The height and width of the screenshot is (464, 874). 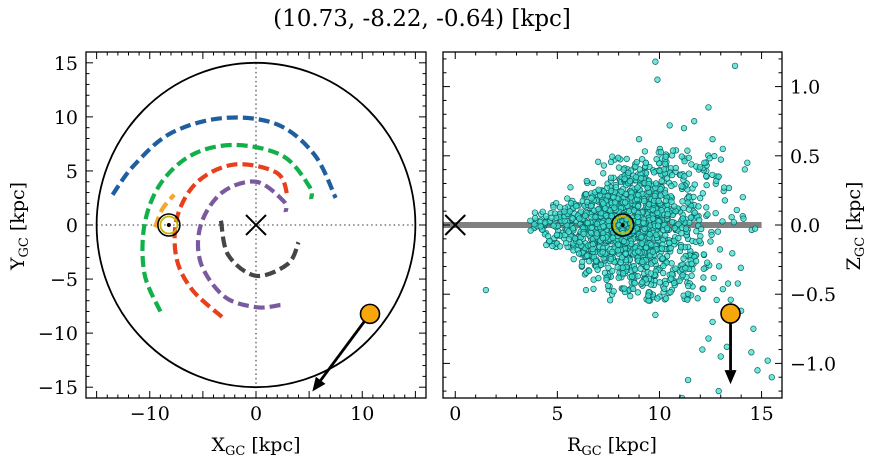 What do you see at coordinates (362, 414) in the screenshot?
I see `xy-xtick-label: 10` at bounding box center [362, 414].